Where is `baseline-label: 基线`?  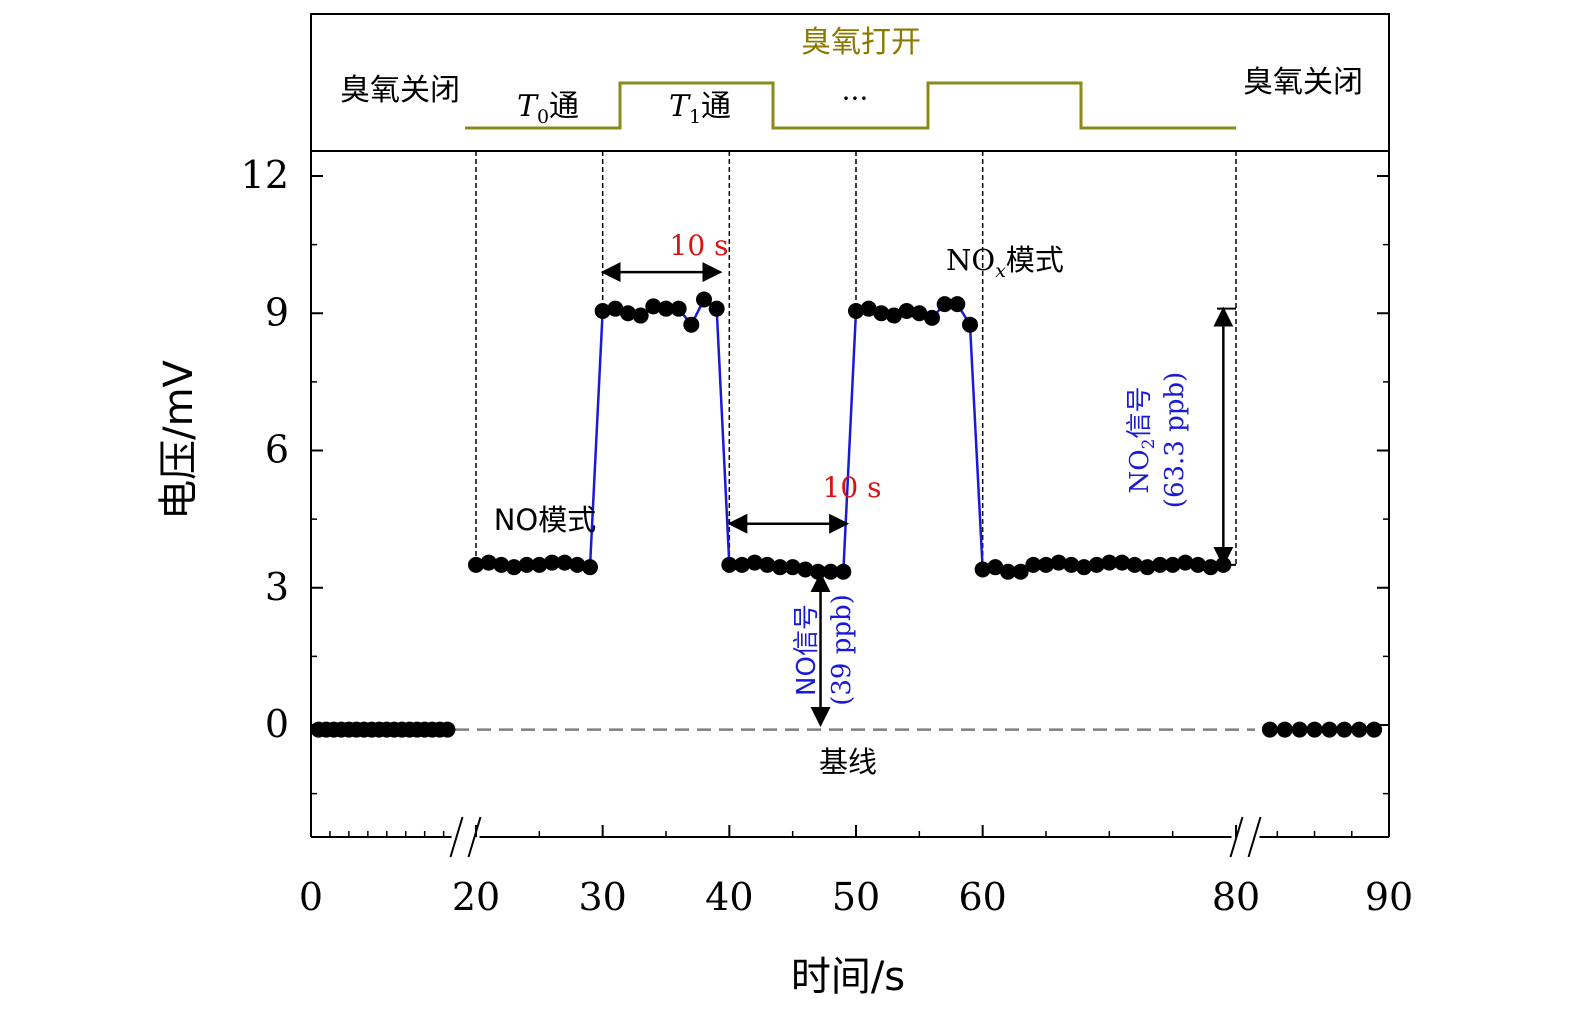 baseline-label: 基线 is located at coordinates (848, 762).